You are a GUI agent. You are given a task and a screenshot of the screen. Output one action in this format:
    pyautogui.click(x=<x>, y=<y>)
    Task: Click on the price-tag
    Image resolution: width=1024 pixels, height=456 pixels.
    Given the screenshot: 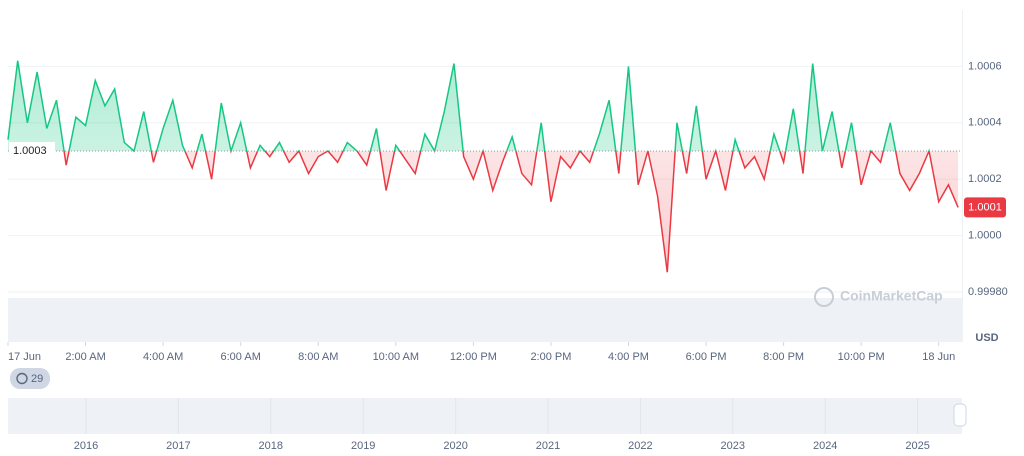 What is the action you would take?
    pyautogui.click(x=985, y=207)
    